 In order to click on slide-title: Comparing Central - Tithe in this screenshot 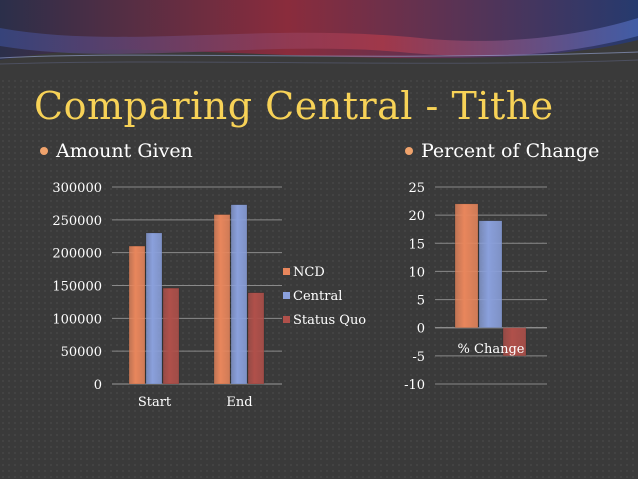, I will do `click(294, 106)`.